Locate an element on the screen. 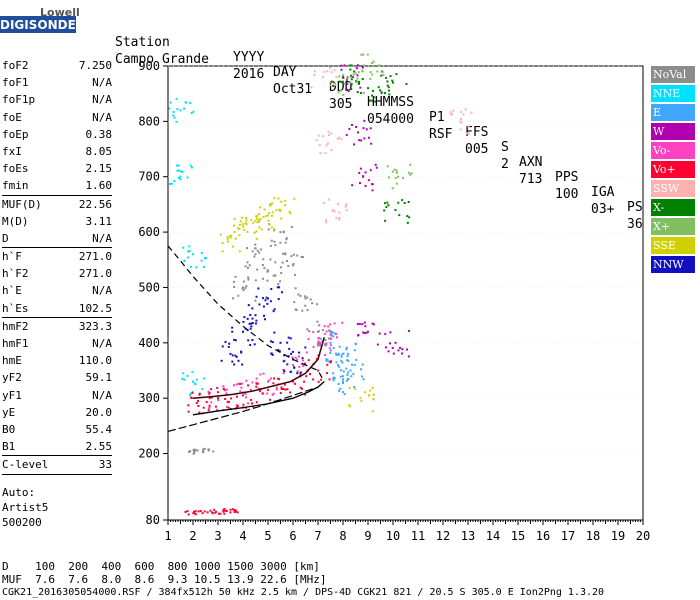 Image resolution: width=700 pixels, height=600 pixels. y-tick-label: 700 is located at coordinates (149, 177).